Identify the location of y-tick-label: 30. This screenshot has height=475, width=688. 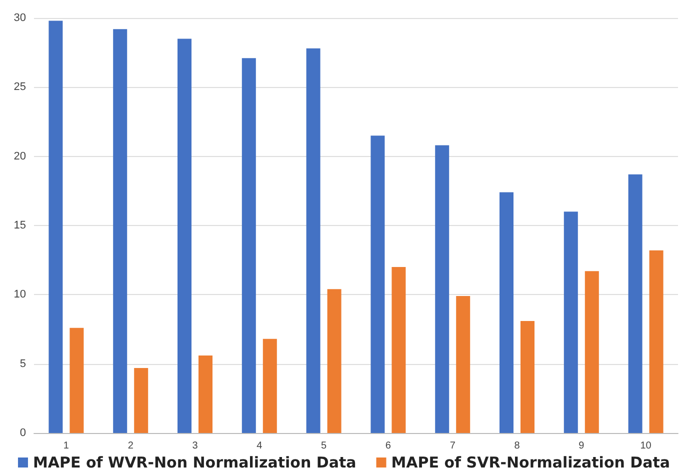
(20, 18).